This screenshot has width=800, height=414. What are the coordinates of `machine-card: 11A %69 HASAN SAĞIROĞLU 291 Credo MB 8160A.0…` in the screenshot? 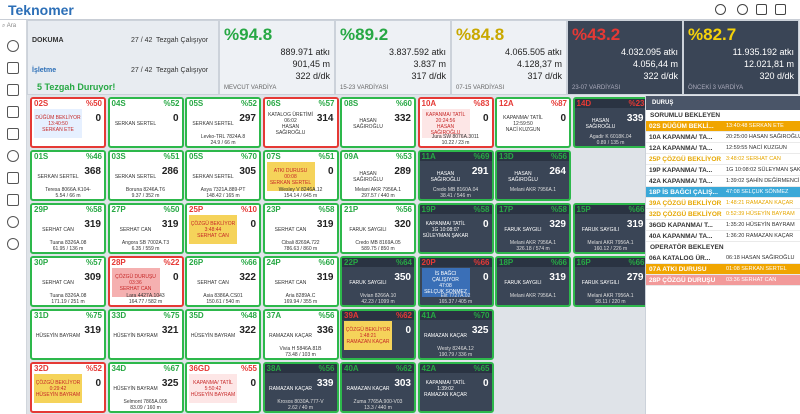 It's located at (455, 175).